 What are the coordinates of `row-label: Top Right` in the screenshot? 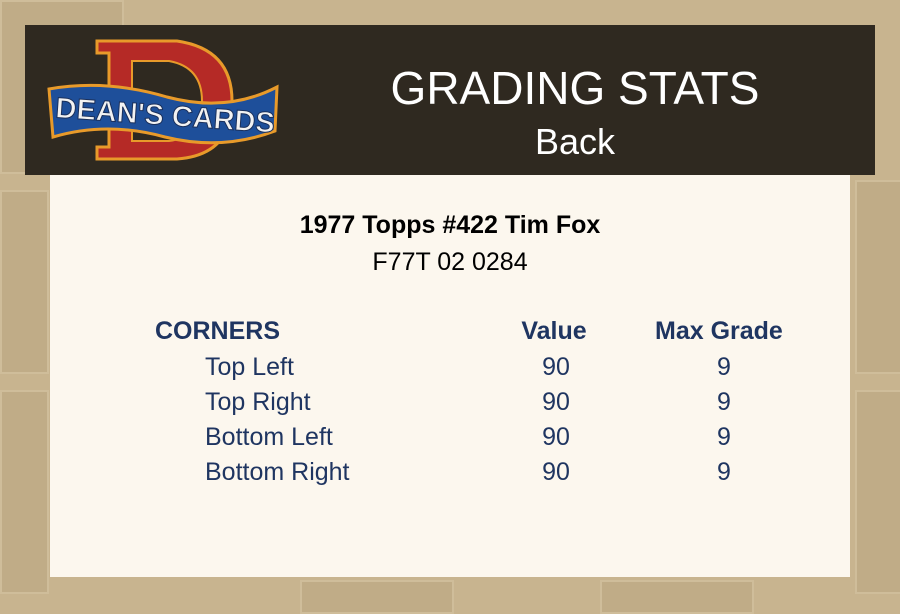 It's located at (258, 402).